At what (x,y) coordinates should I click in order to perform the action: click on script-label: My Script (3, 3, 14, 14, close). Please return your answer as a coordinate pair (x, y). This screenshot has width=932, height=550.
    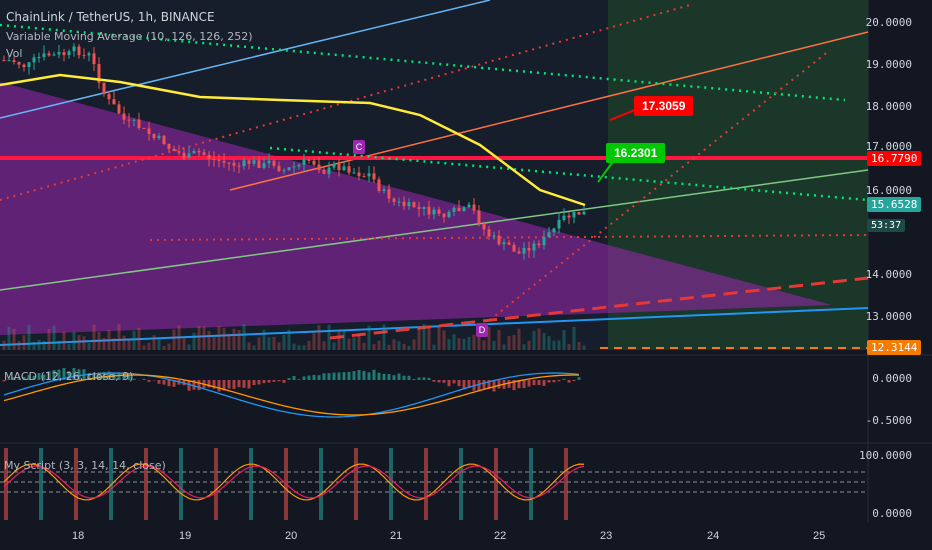
    Looking at the image, I should click on (85, 465).